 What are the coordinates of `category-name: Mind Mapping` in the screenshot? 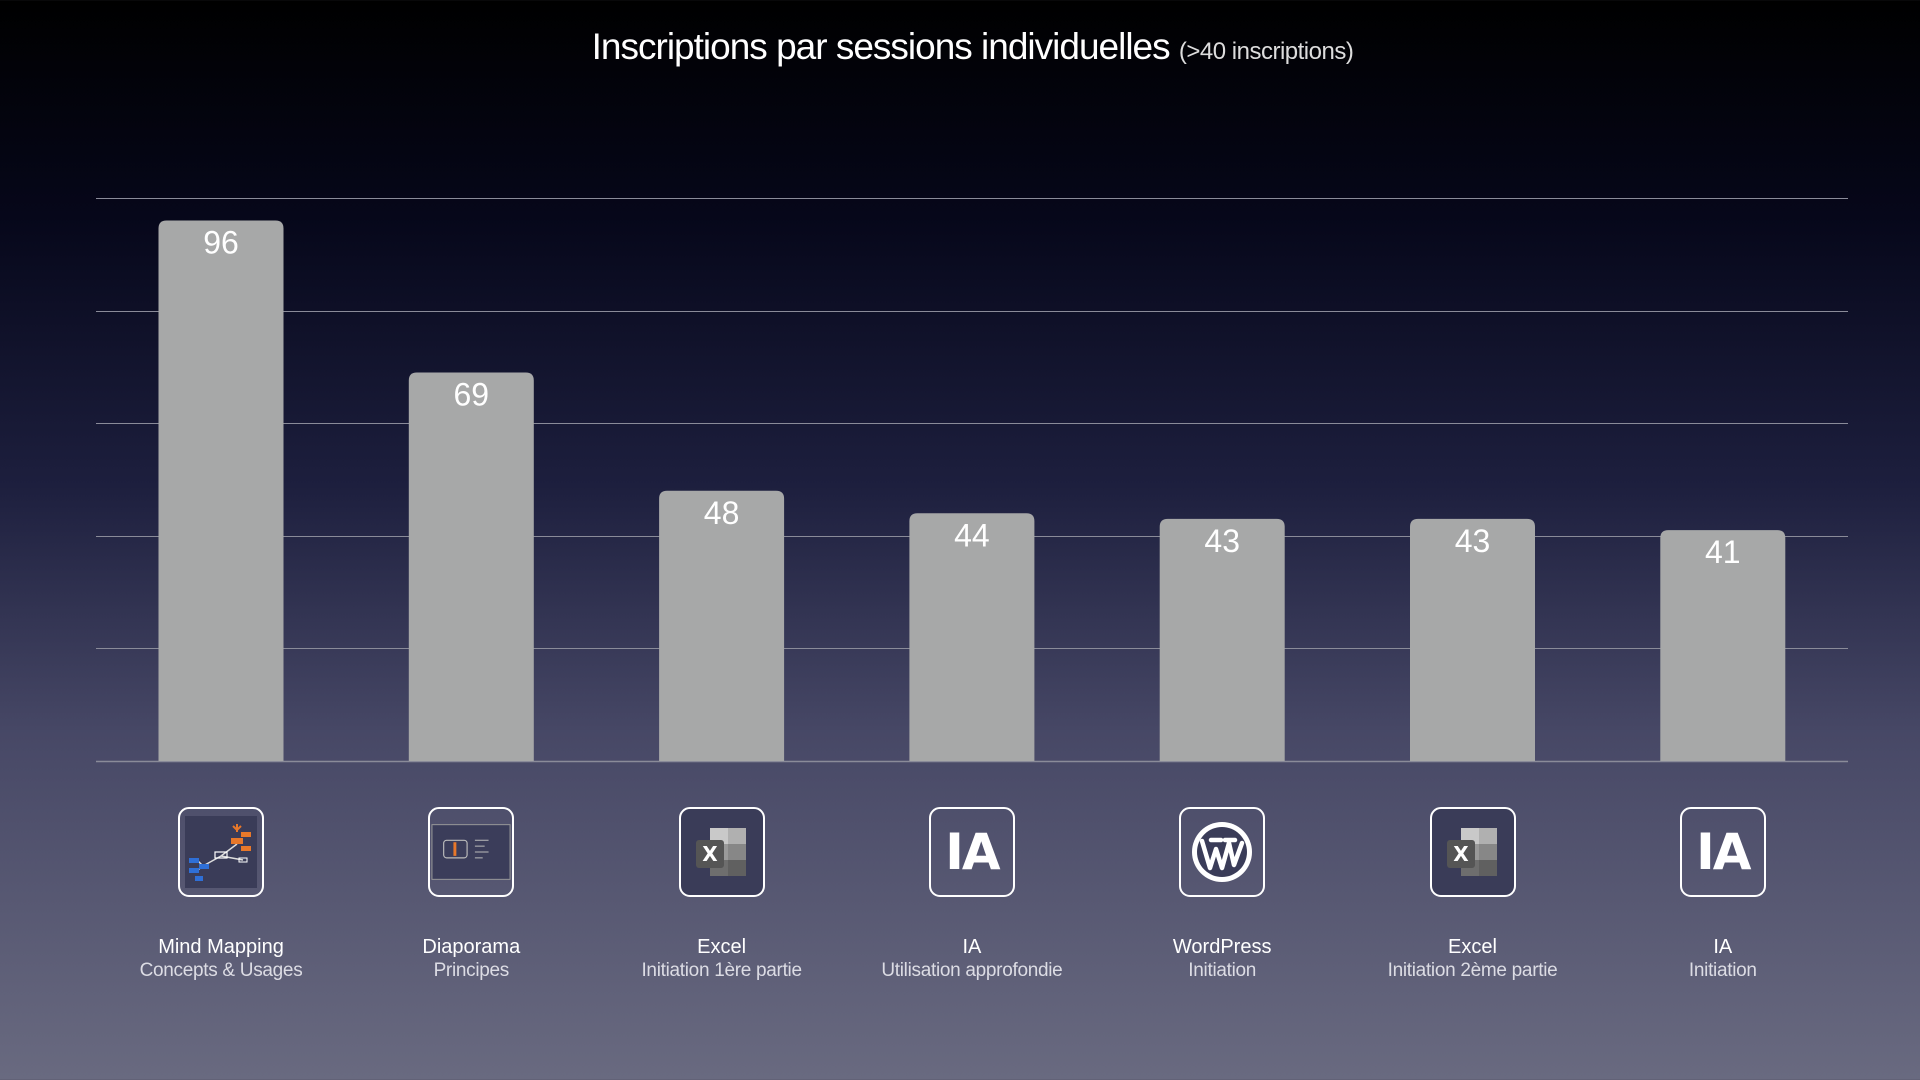 It's located at (221, 947).